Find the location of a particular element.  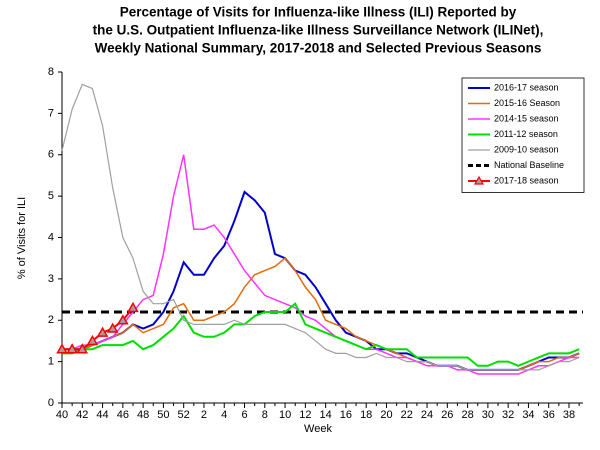

x-tick-label: 50 is located at coordinates (163, 415).